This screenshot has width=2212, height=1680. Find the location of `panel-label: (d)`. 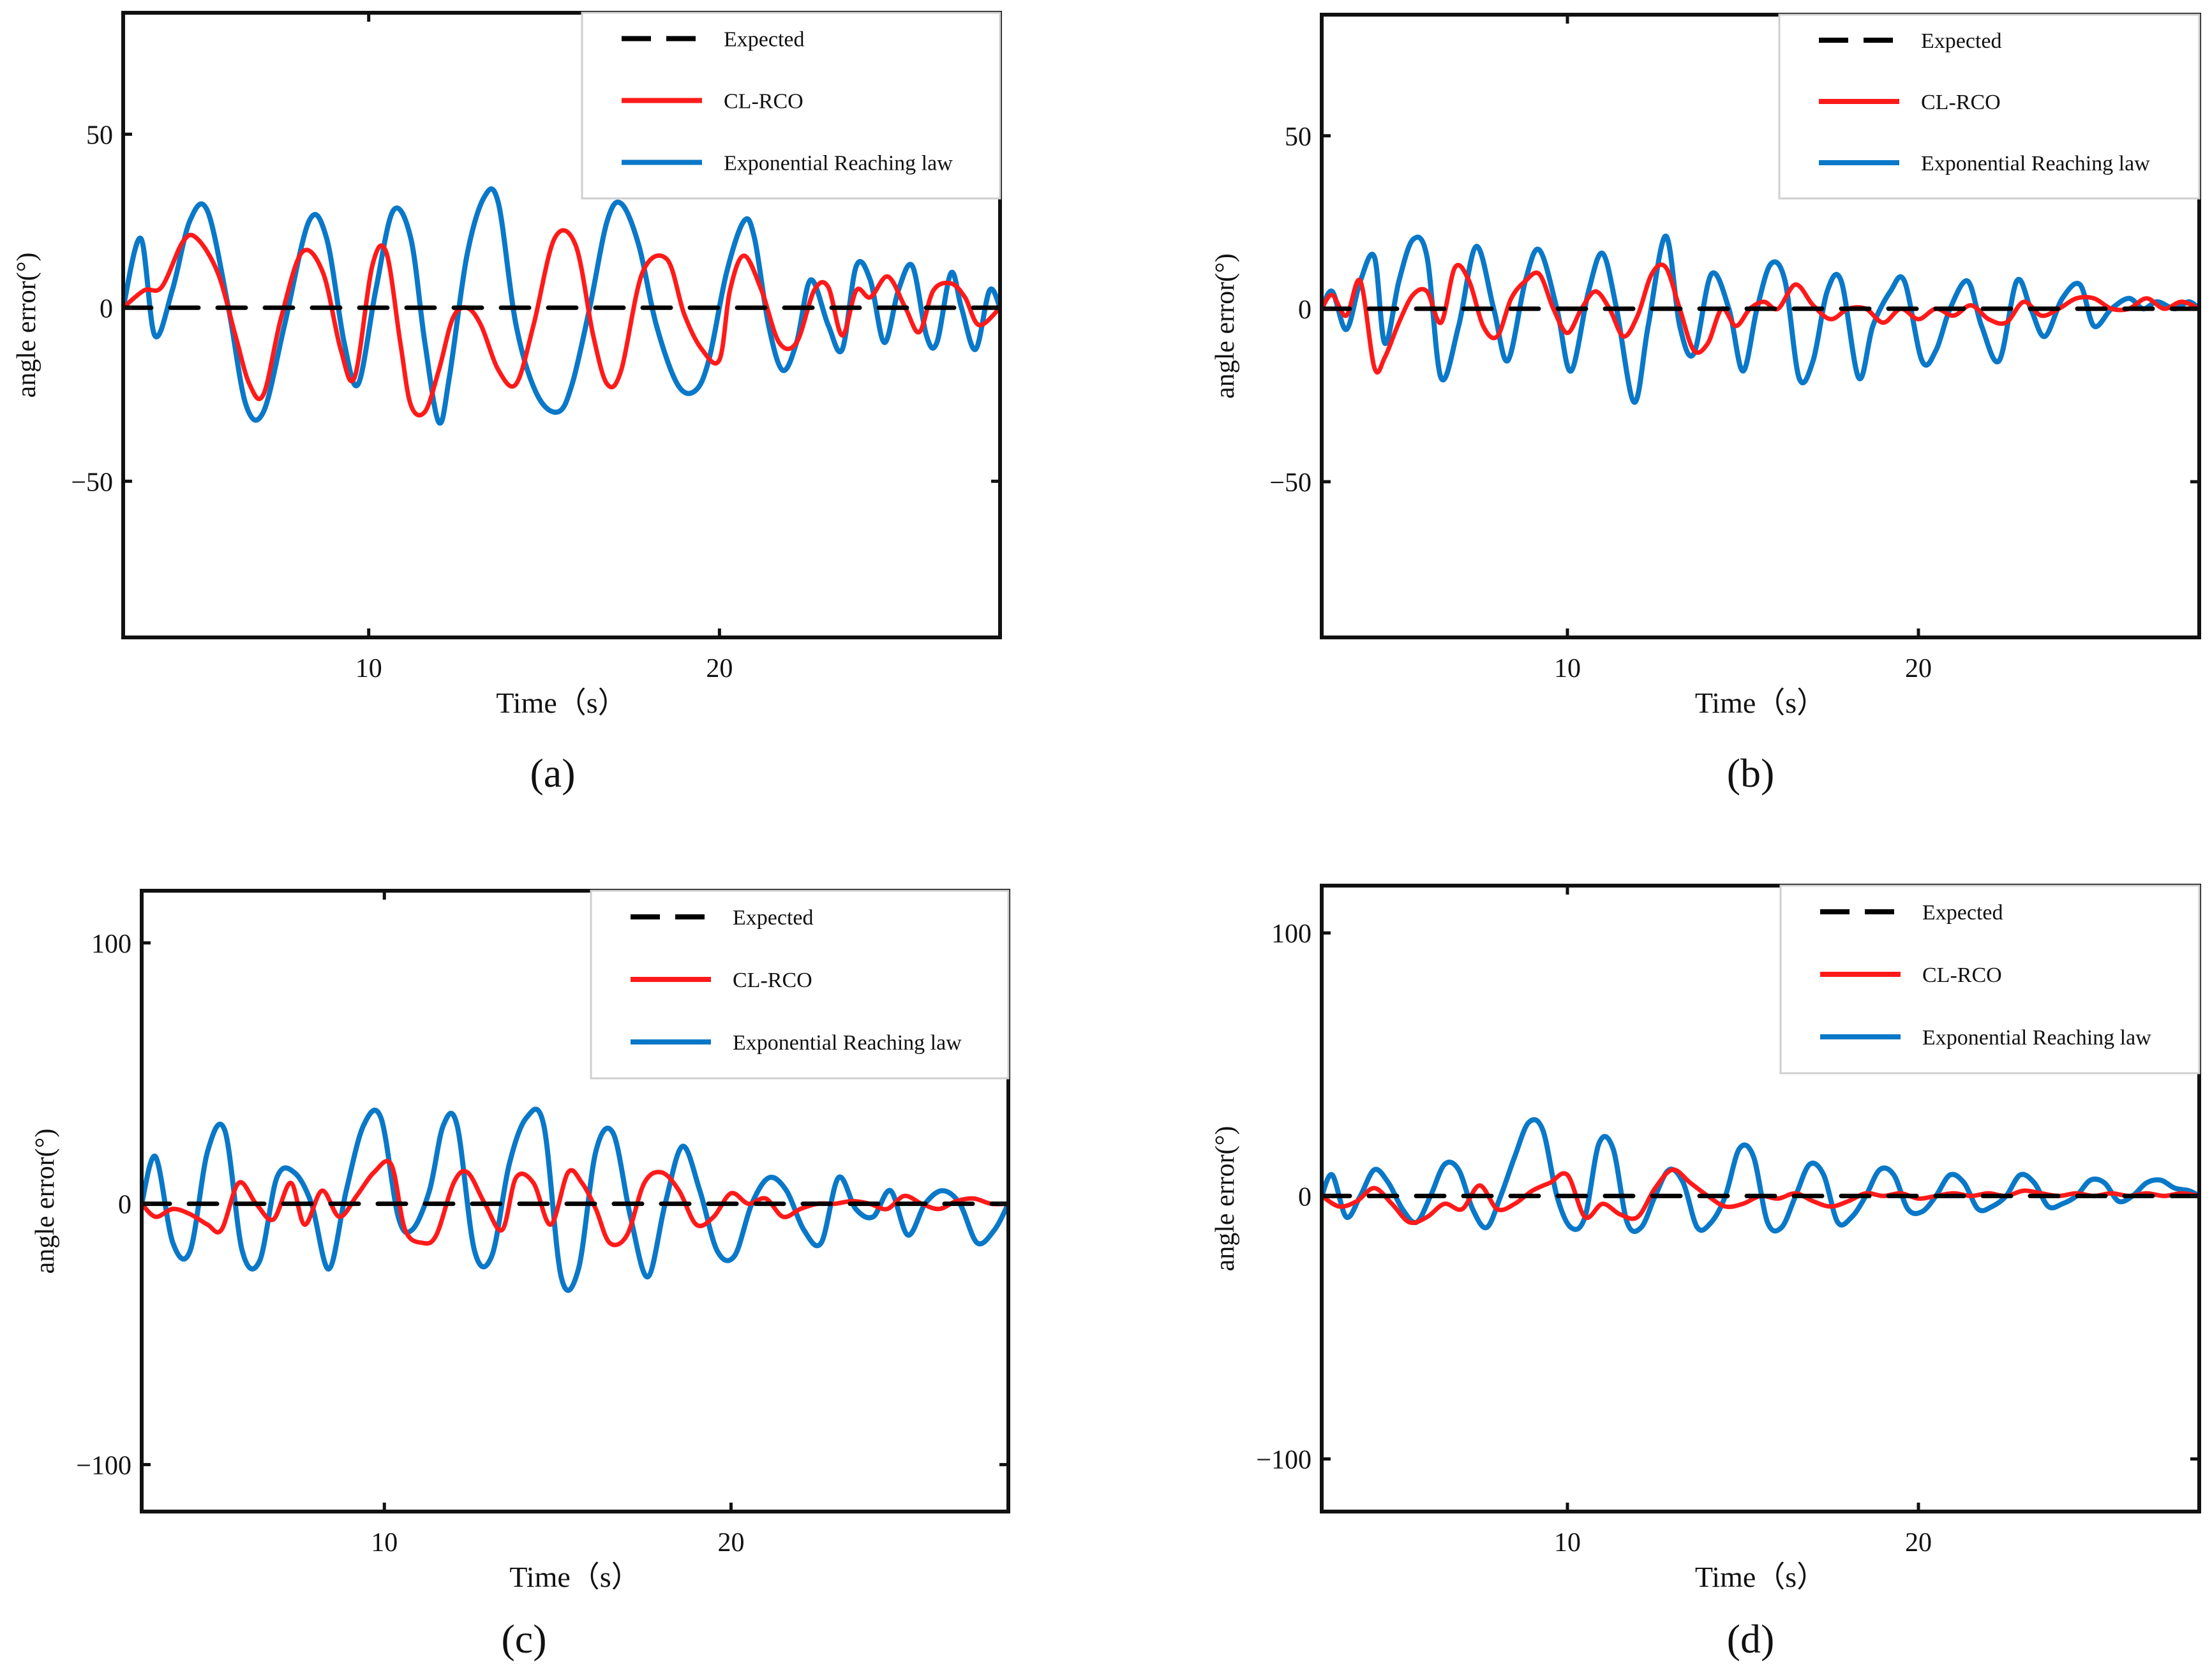

panel-label: (d) is located at coordinates (1751, 1639).